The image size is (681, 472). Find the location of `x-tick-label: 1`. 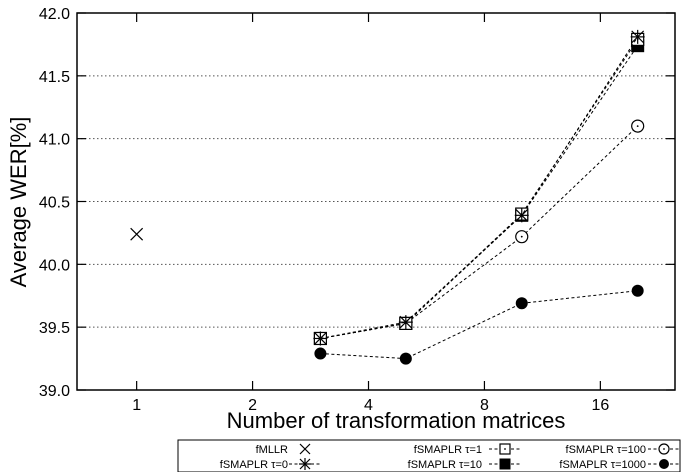

x-tick-label: 1 is located at coordinates (136, 405).